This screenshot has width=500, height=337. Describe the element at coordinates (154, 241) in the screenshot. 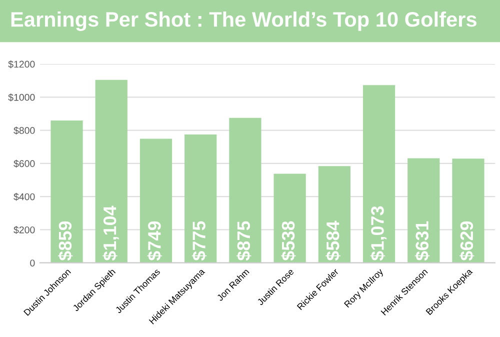

I see `data-label: $749` at that location.